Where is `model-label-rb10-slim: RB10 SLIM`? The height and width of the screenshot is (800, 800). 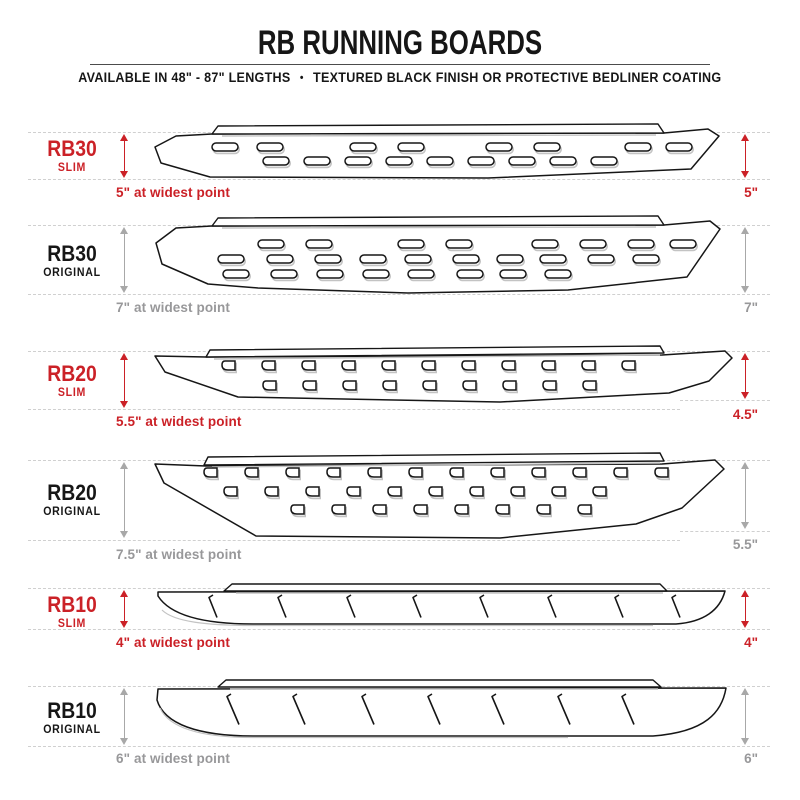 model-label-rb10-slim: RB10 SLIM is located at coordinates (72, 612).